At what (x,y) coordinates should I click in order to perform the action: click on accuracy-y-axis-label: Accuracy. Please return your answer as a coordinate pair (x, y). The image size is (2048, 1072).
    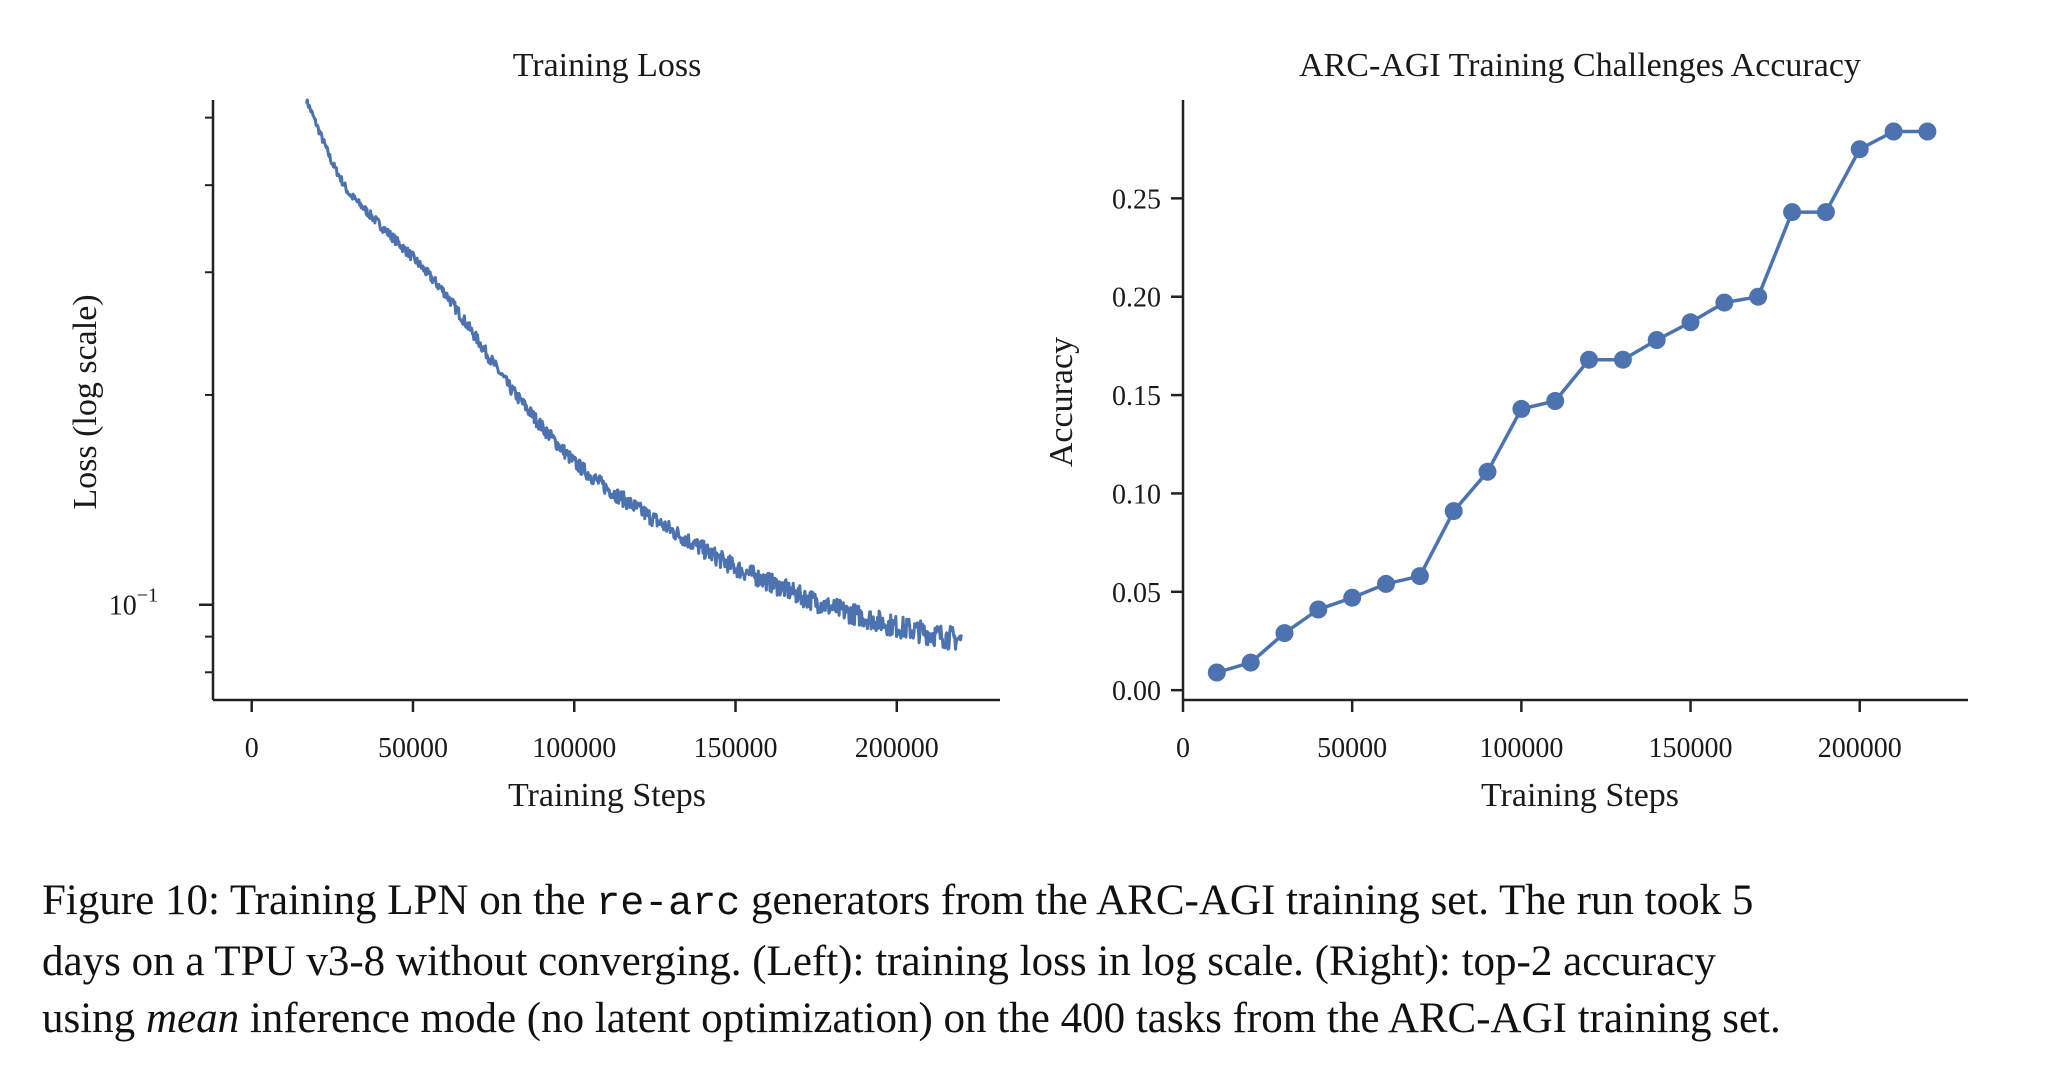
    Looking at the image, I should click on (1061, 402).